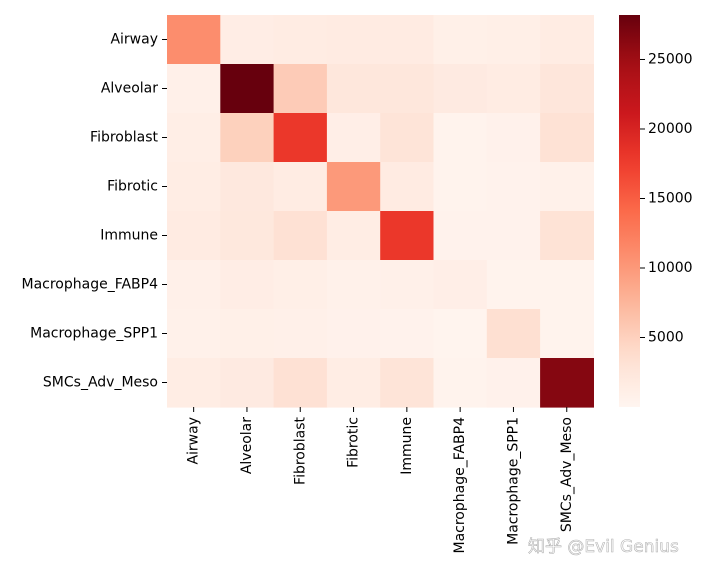 This screenshot has width=720, height=573. I want to click on column-label: Fibroblast, so click(300, 450).